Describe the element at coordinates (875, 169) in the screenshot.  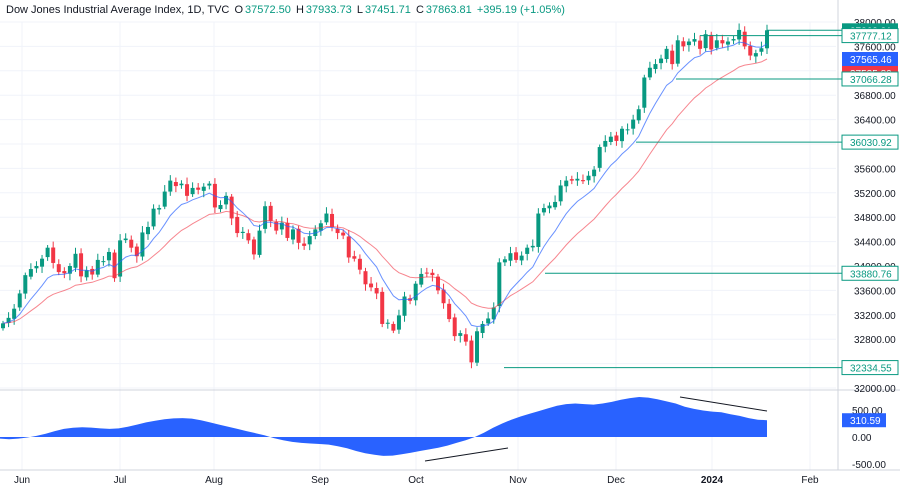
I see `price-tick-label: 35600.00` at that location.